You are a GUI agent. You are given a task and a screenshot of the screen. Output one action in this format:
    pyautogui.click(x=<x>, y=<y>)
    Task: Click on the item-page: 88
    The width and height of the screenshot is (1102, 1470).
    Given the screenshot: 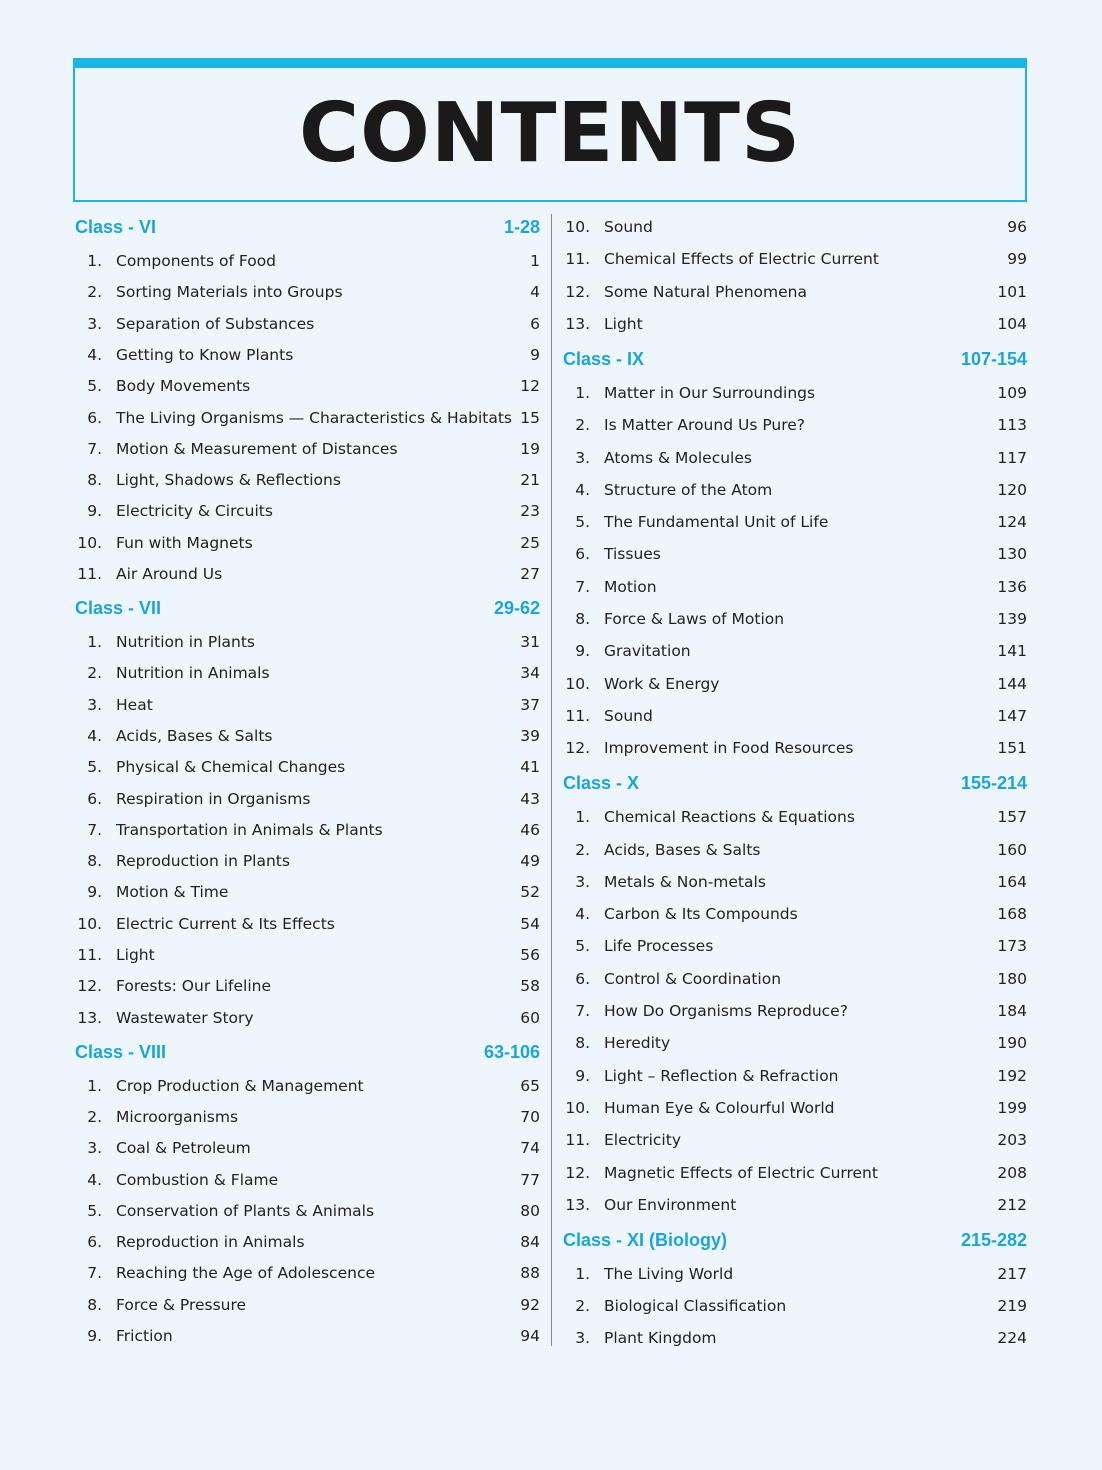 What is the action you would take?
    pyautogui.click(x=530, y=1273)
    